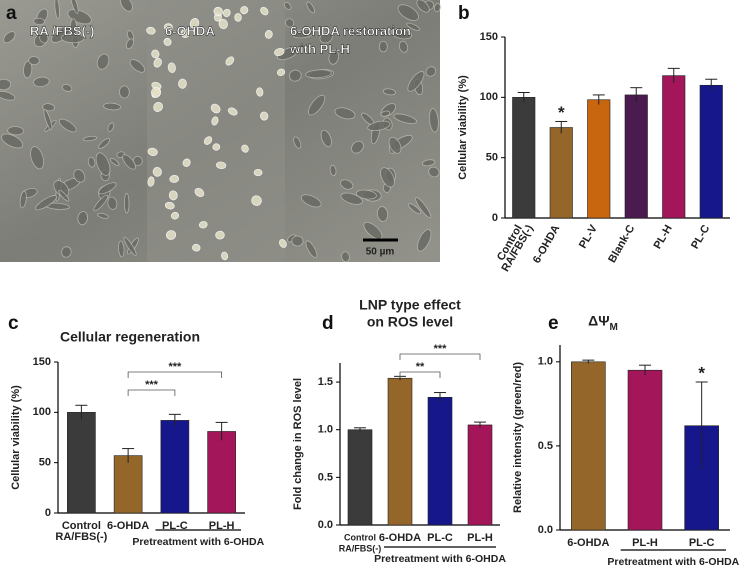 This screenshot has width=750, height=570. I want to click on chart-title: Cellular regeneration, so click(130, 337).